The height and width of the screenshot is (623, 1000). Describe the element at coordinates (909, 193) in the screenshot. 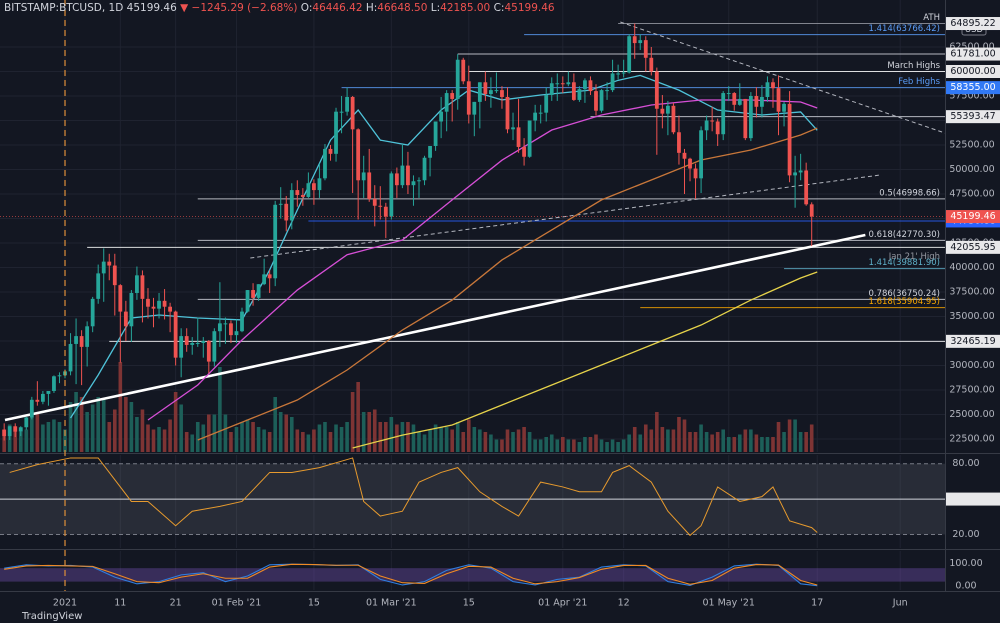

I see `level-annotation: 0.5(46998.66)` at that location.